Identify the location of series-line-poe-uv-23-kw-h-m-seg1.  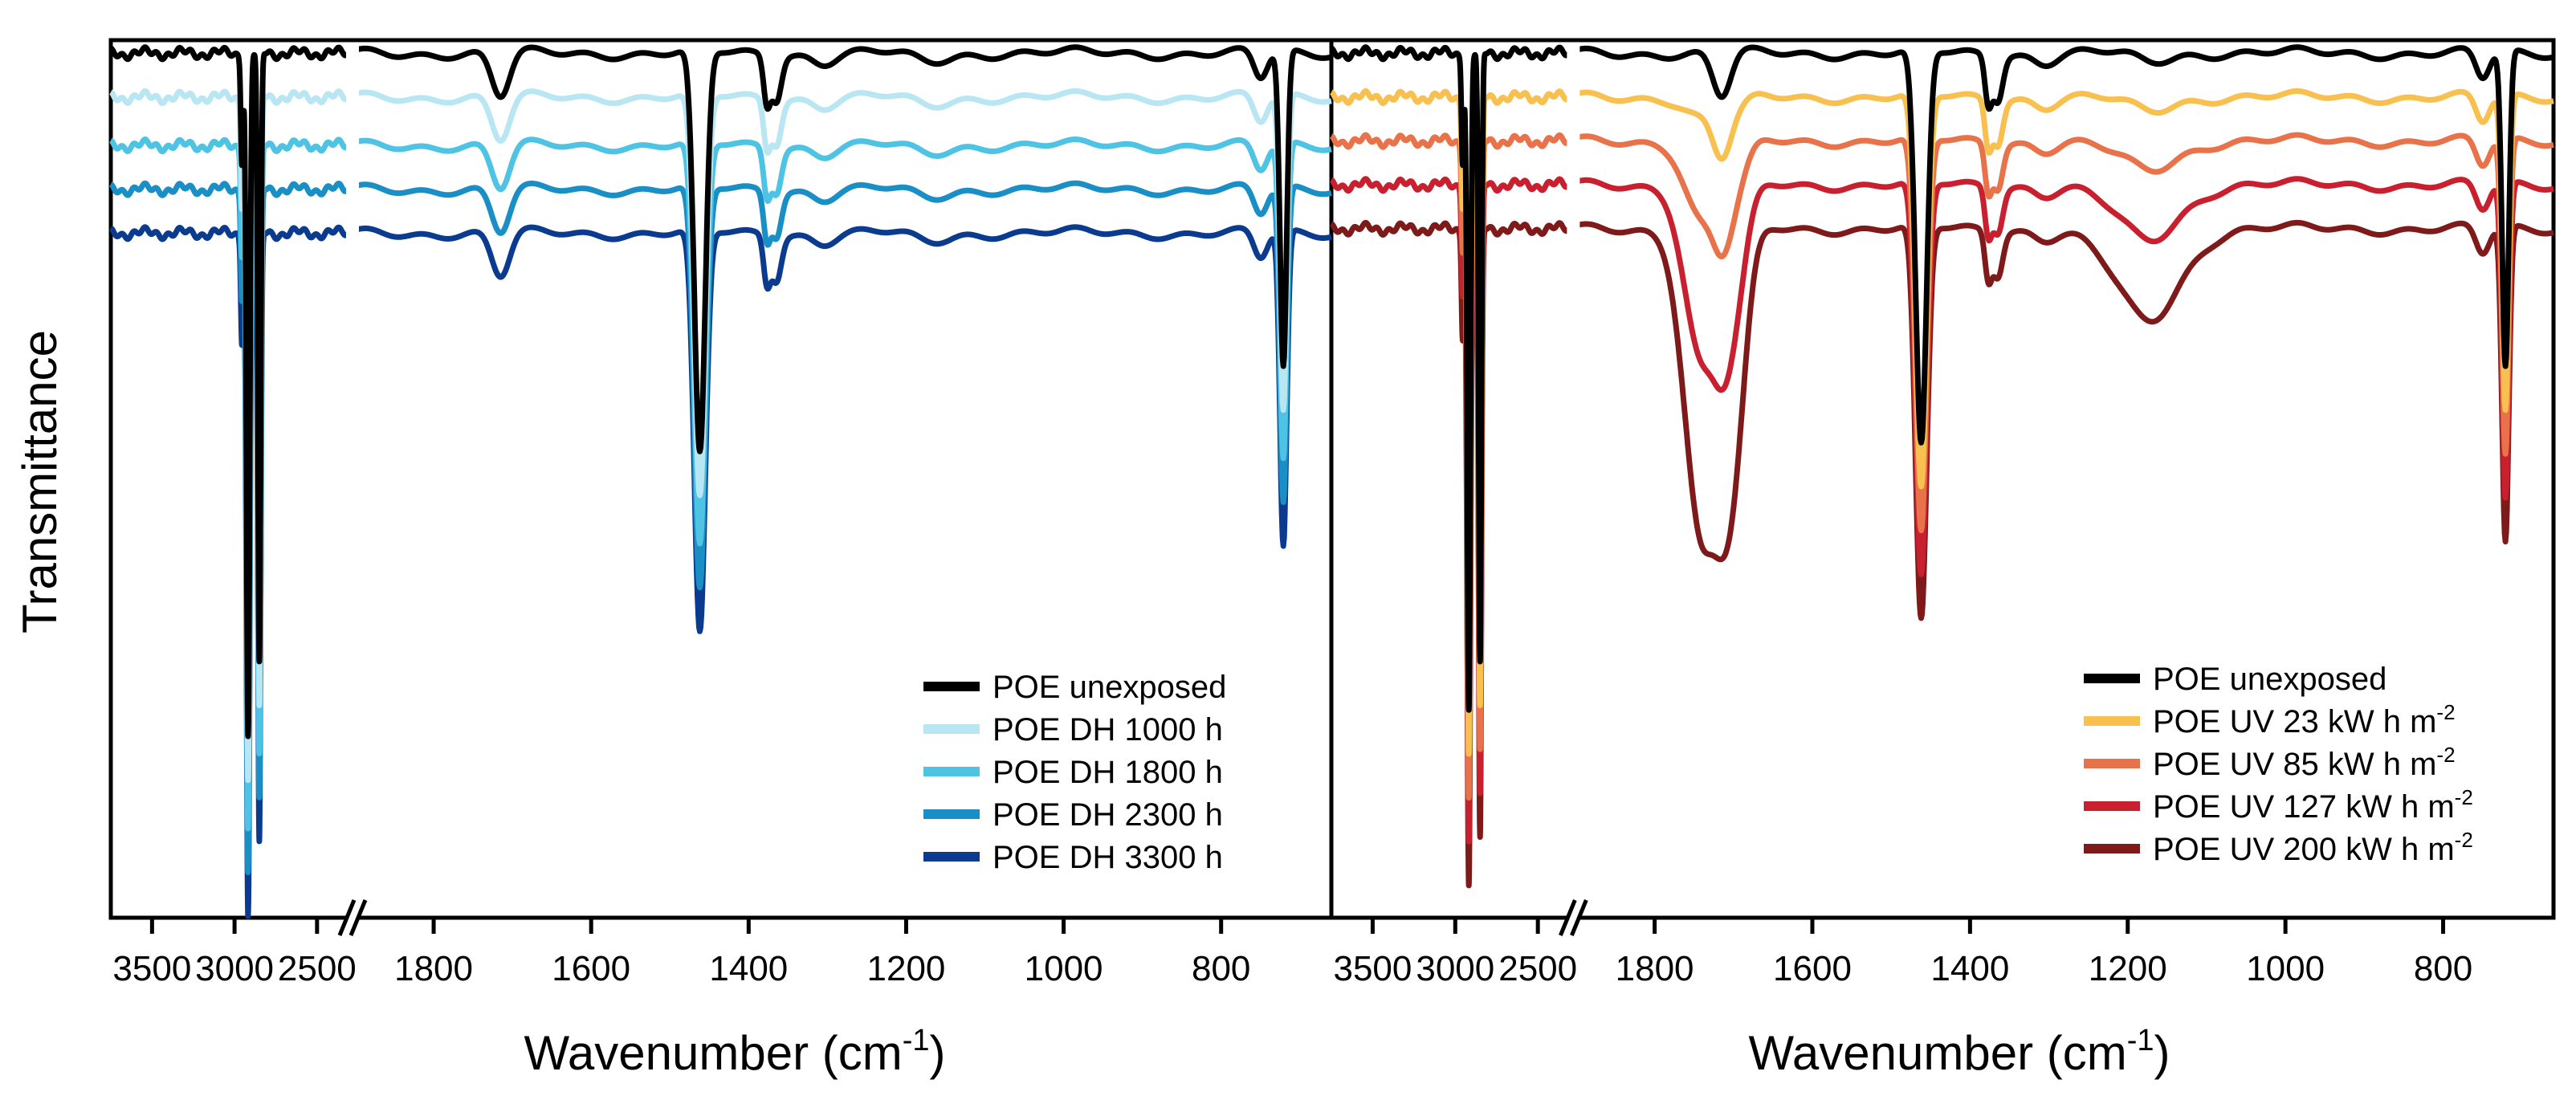
(2064, 289).